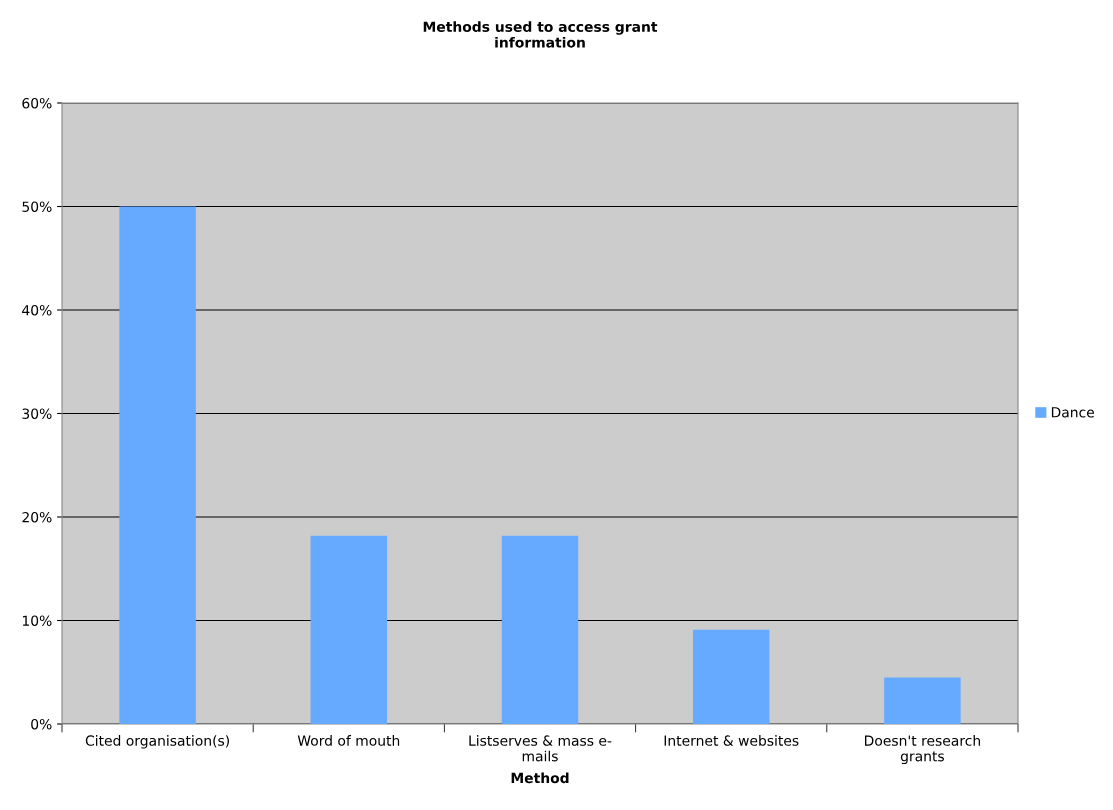 The height and width of the screenshot is (810, 1113). Describe the element at coordinates (1073, 412) in the screenshot. I see `legend-label: Dance` at that location.